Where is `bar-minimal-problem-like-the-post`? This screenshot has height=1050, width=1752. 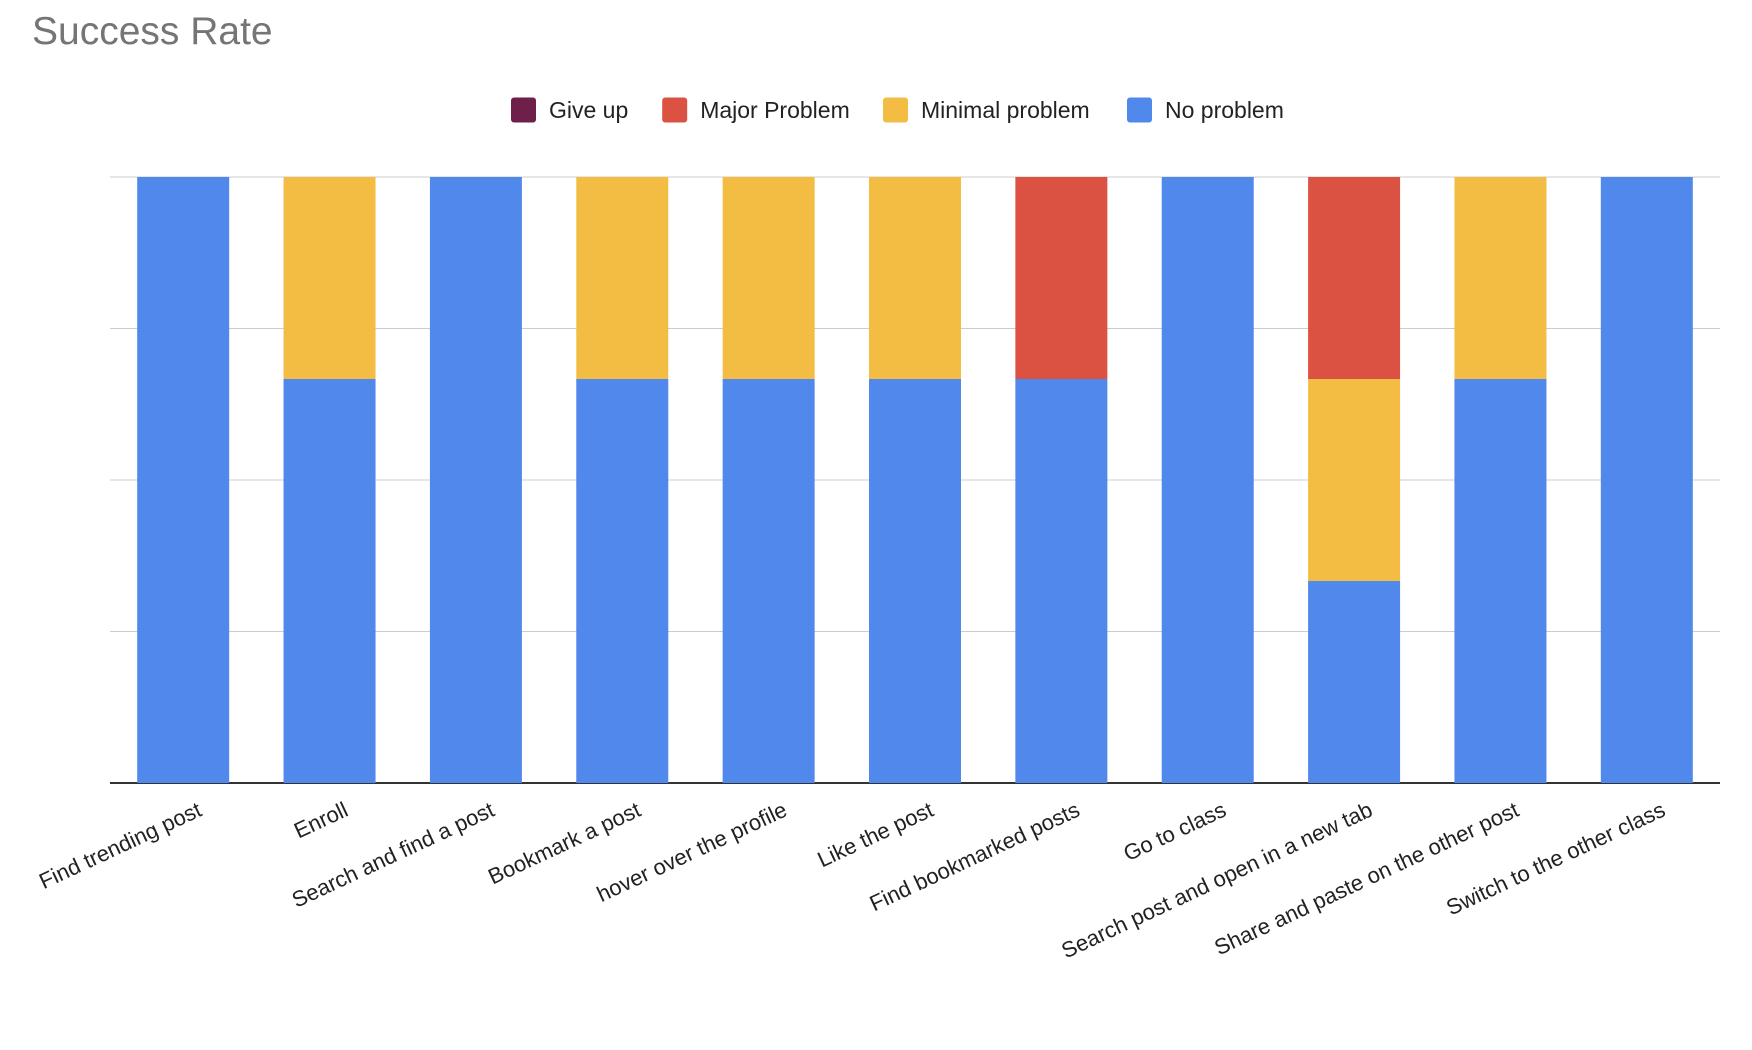
bar-minimal-problem-like-the-post is located at coordinates (915, 278).